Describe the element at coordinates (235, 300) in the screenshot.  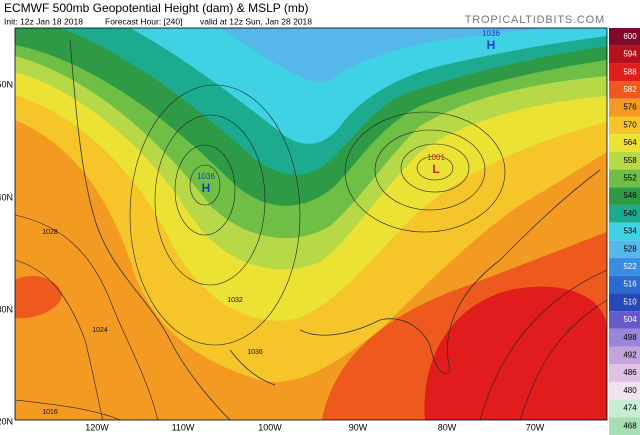
I see `isobar-label: 1032` at that location.